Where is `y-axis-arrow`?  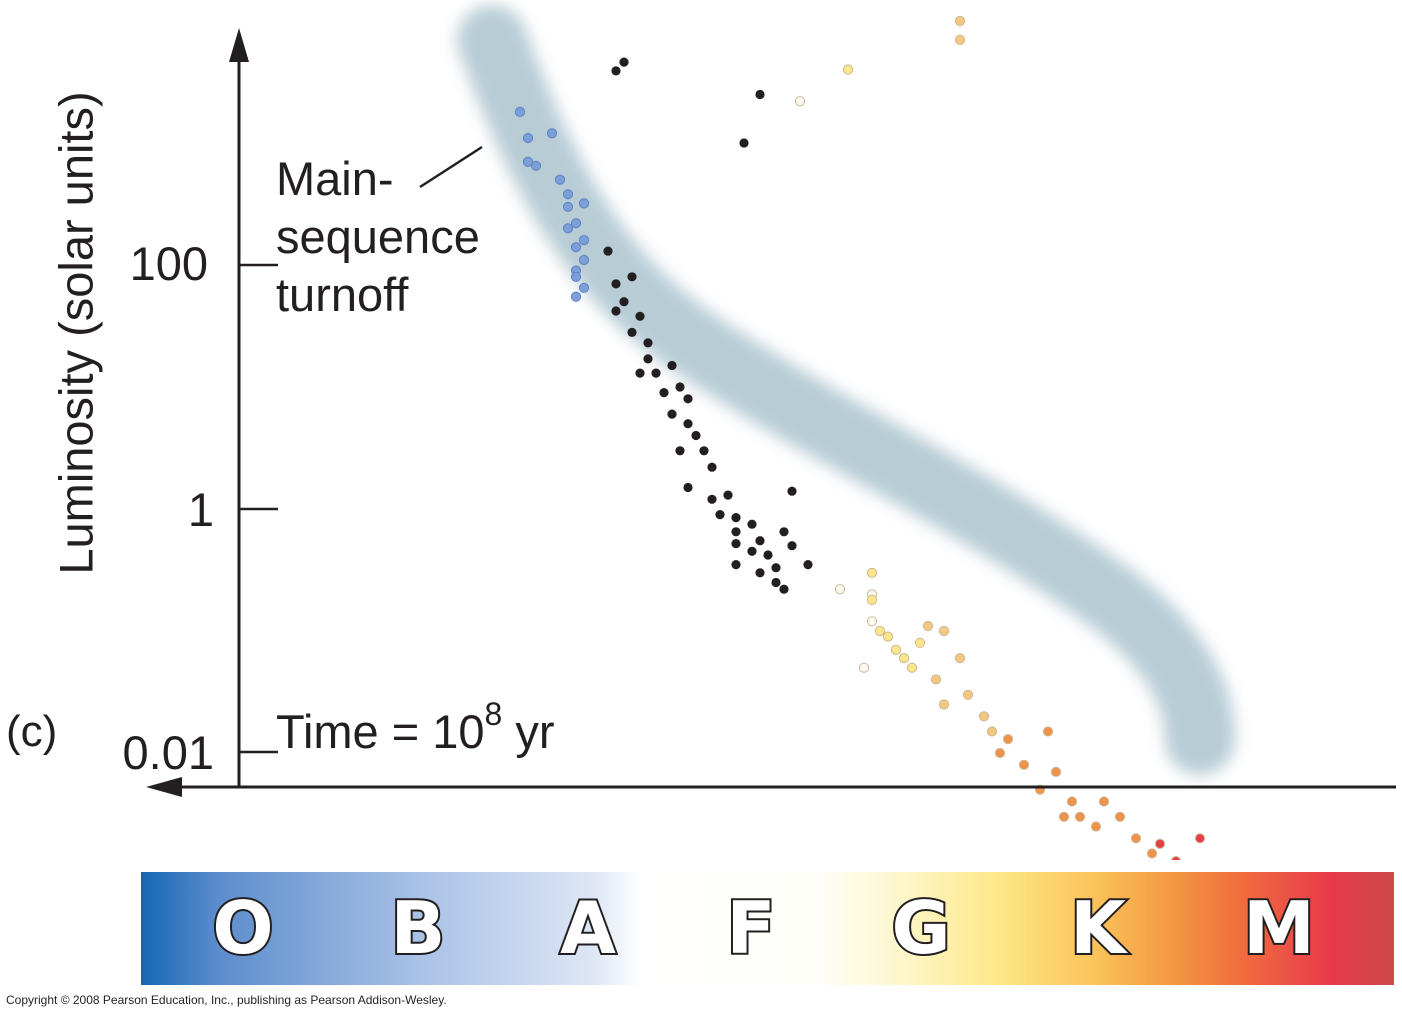
y-axis-arrow is located at coordinates (239, 45).